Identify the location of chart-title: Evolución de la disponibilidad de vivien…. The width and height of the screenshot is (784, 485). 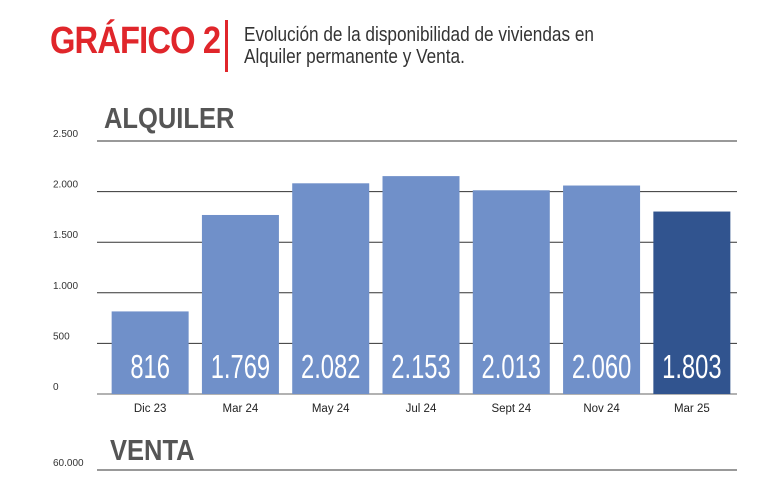
(419, 46).